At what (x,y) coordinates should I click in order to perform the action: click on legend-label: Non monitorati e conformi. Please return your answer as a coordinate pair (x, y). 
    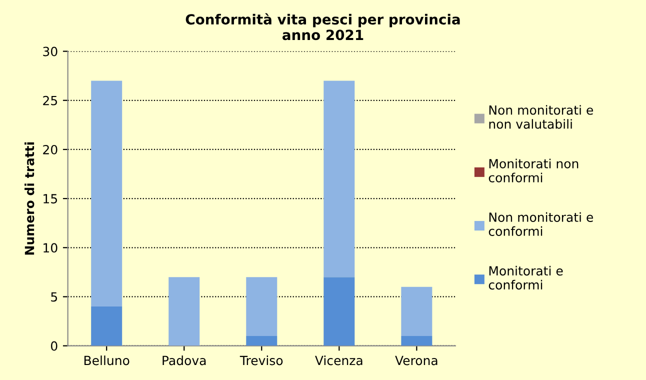
    Looking at the image, I should click on (541, 224).